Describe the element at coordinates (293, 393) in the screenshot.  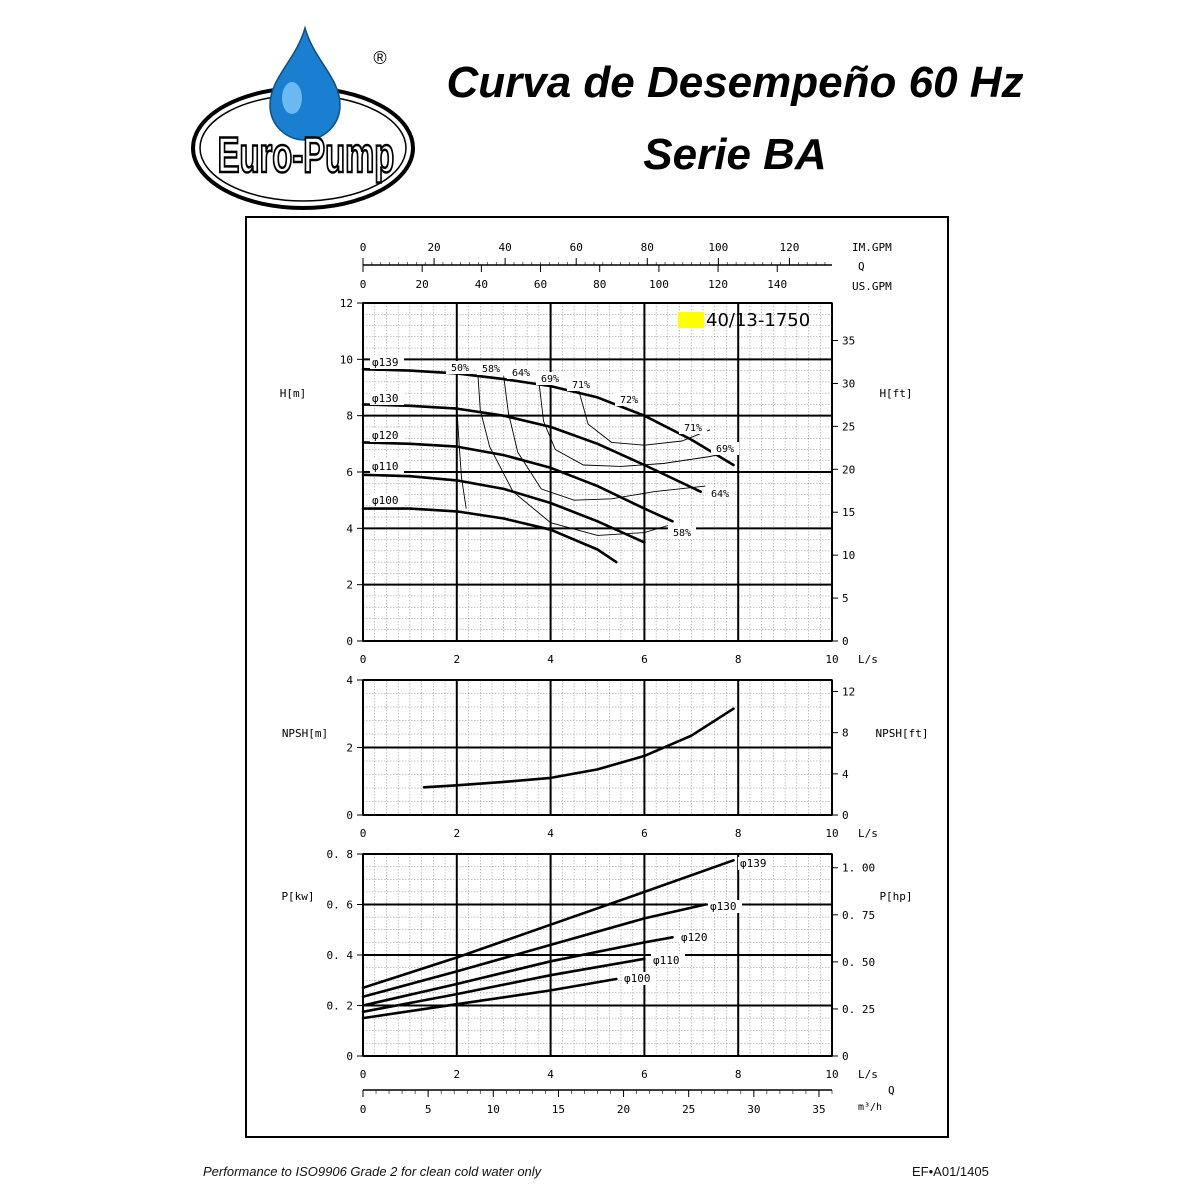
I see `y-axis-label: H[m]` at that location.